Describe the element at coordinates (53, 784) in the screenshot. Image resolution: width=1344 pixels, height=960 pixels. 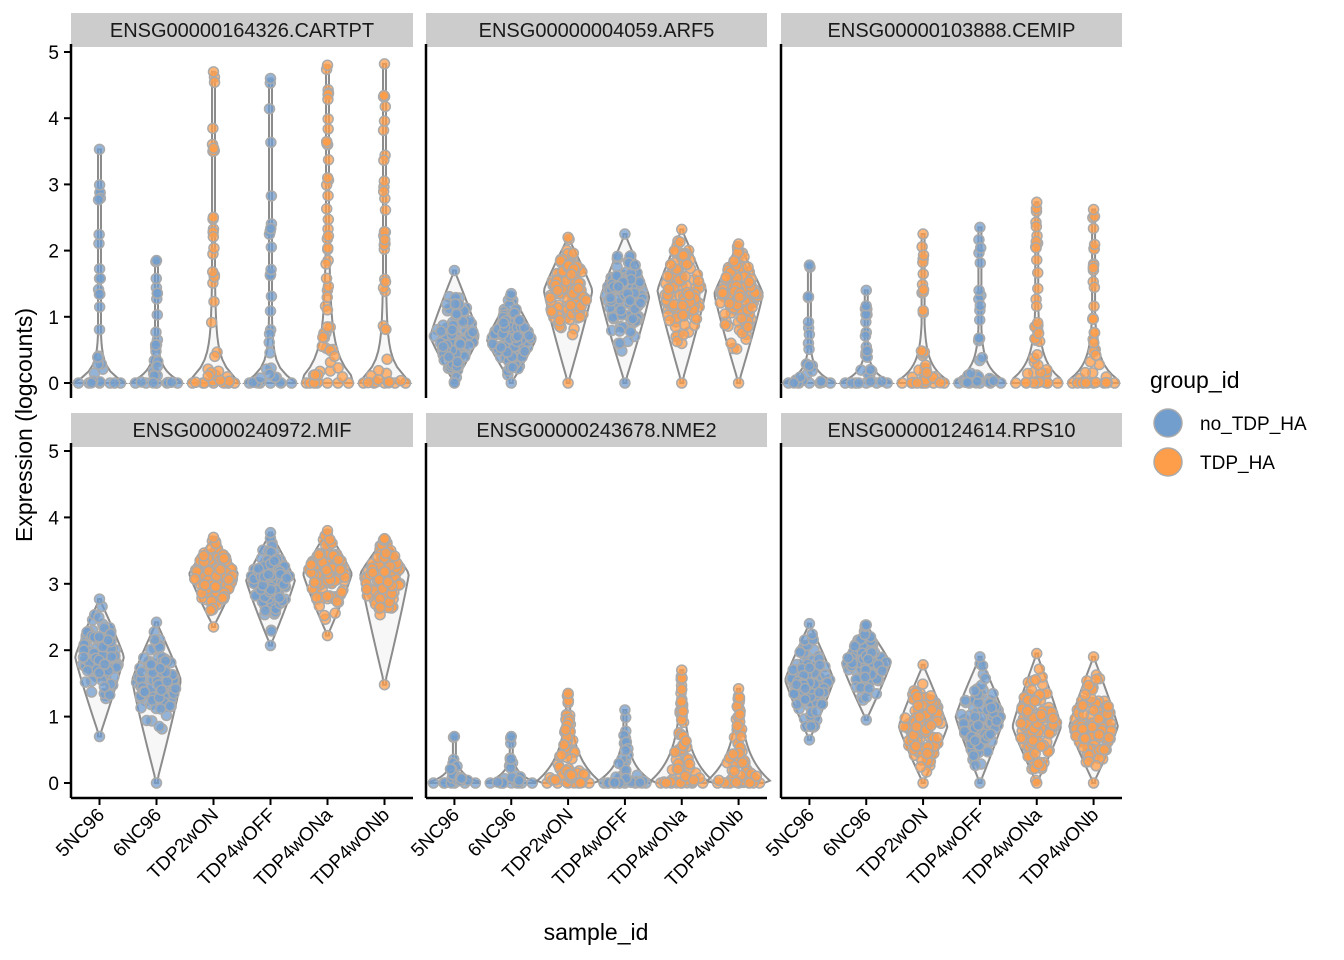
I see `y-tick-label: 0` at that location.